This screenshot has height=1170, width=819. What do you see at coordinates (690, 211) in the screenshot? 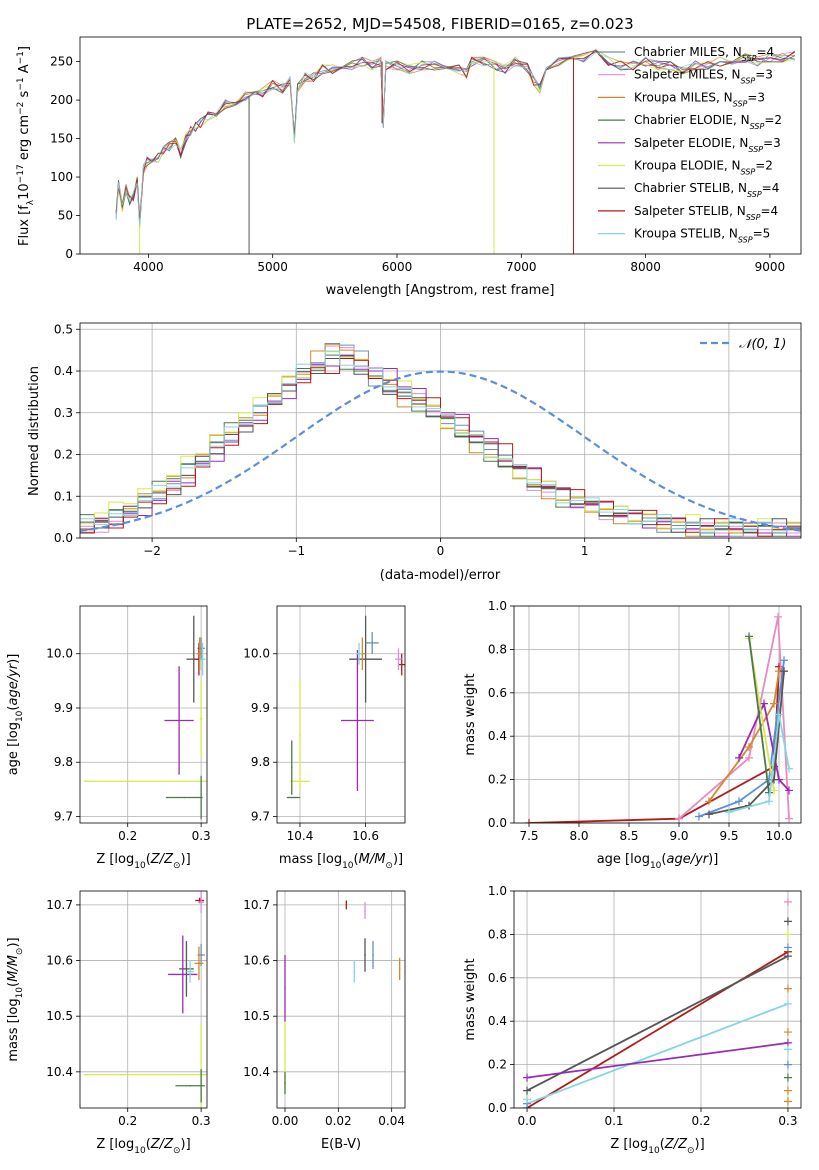
I see `legend-label-part: Salpeter STELIB, N` at bounding box center [690, 211].